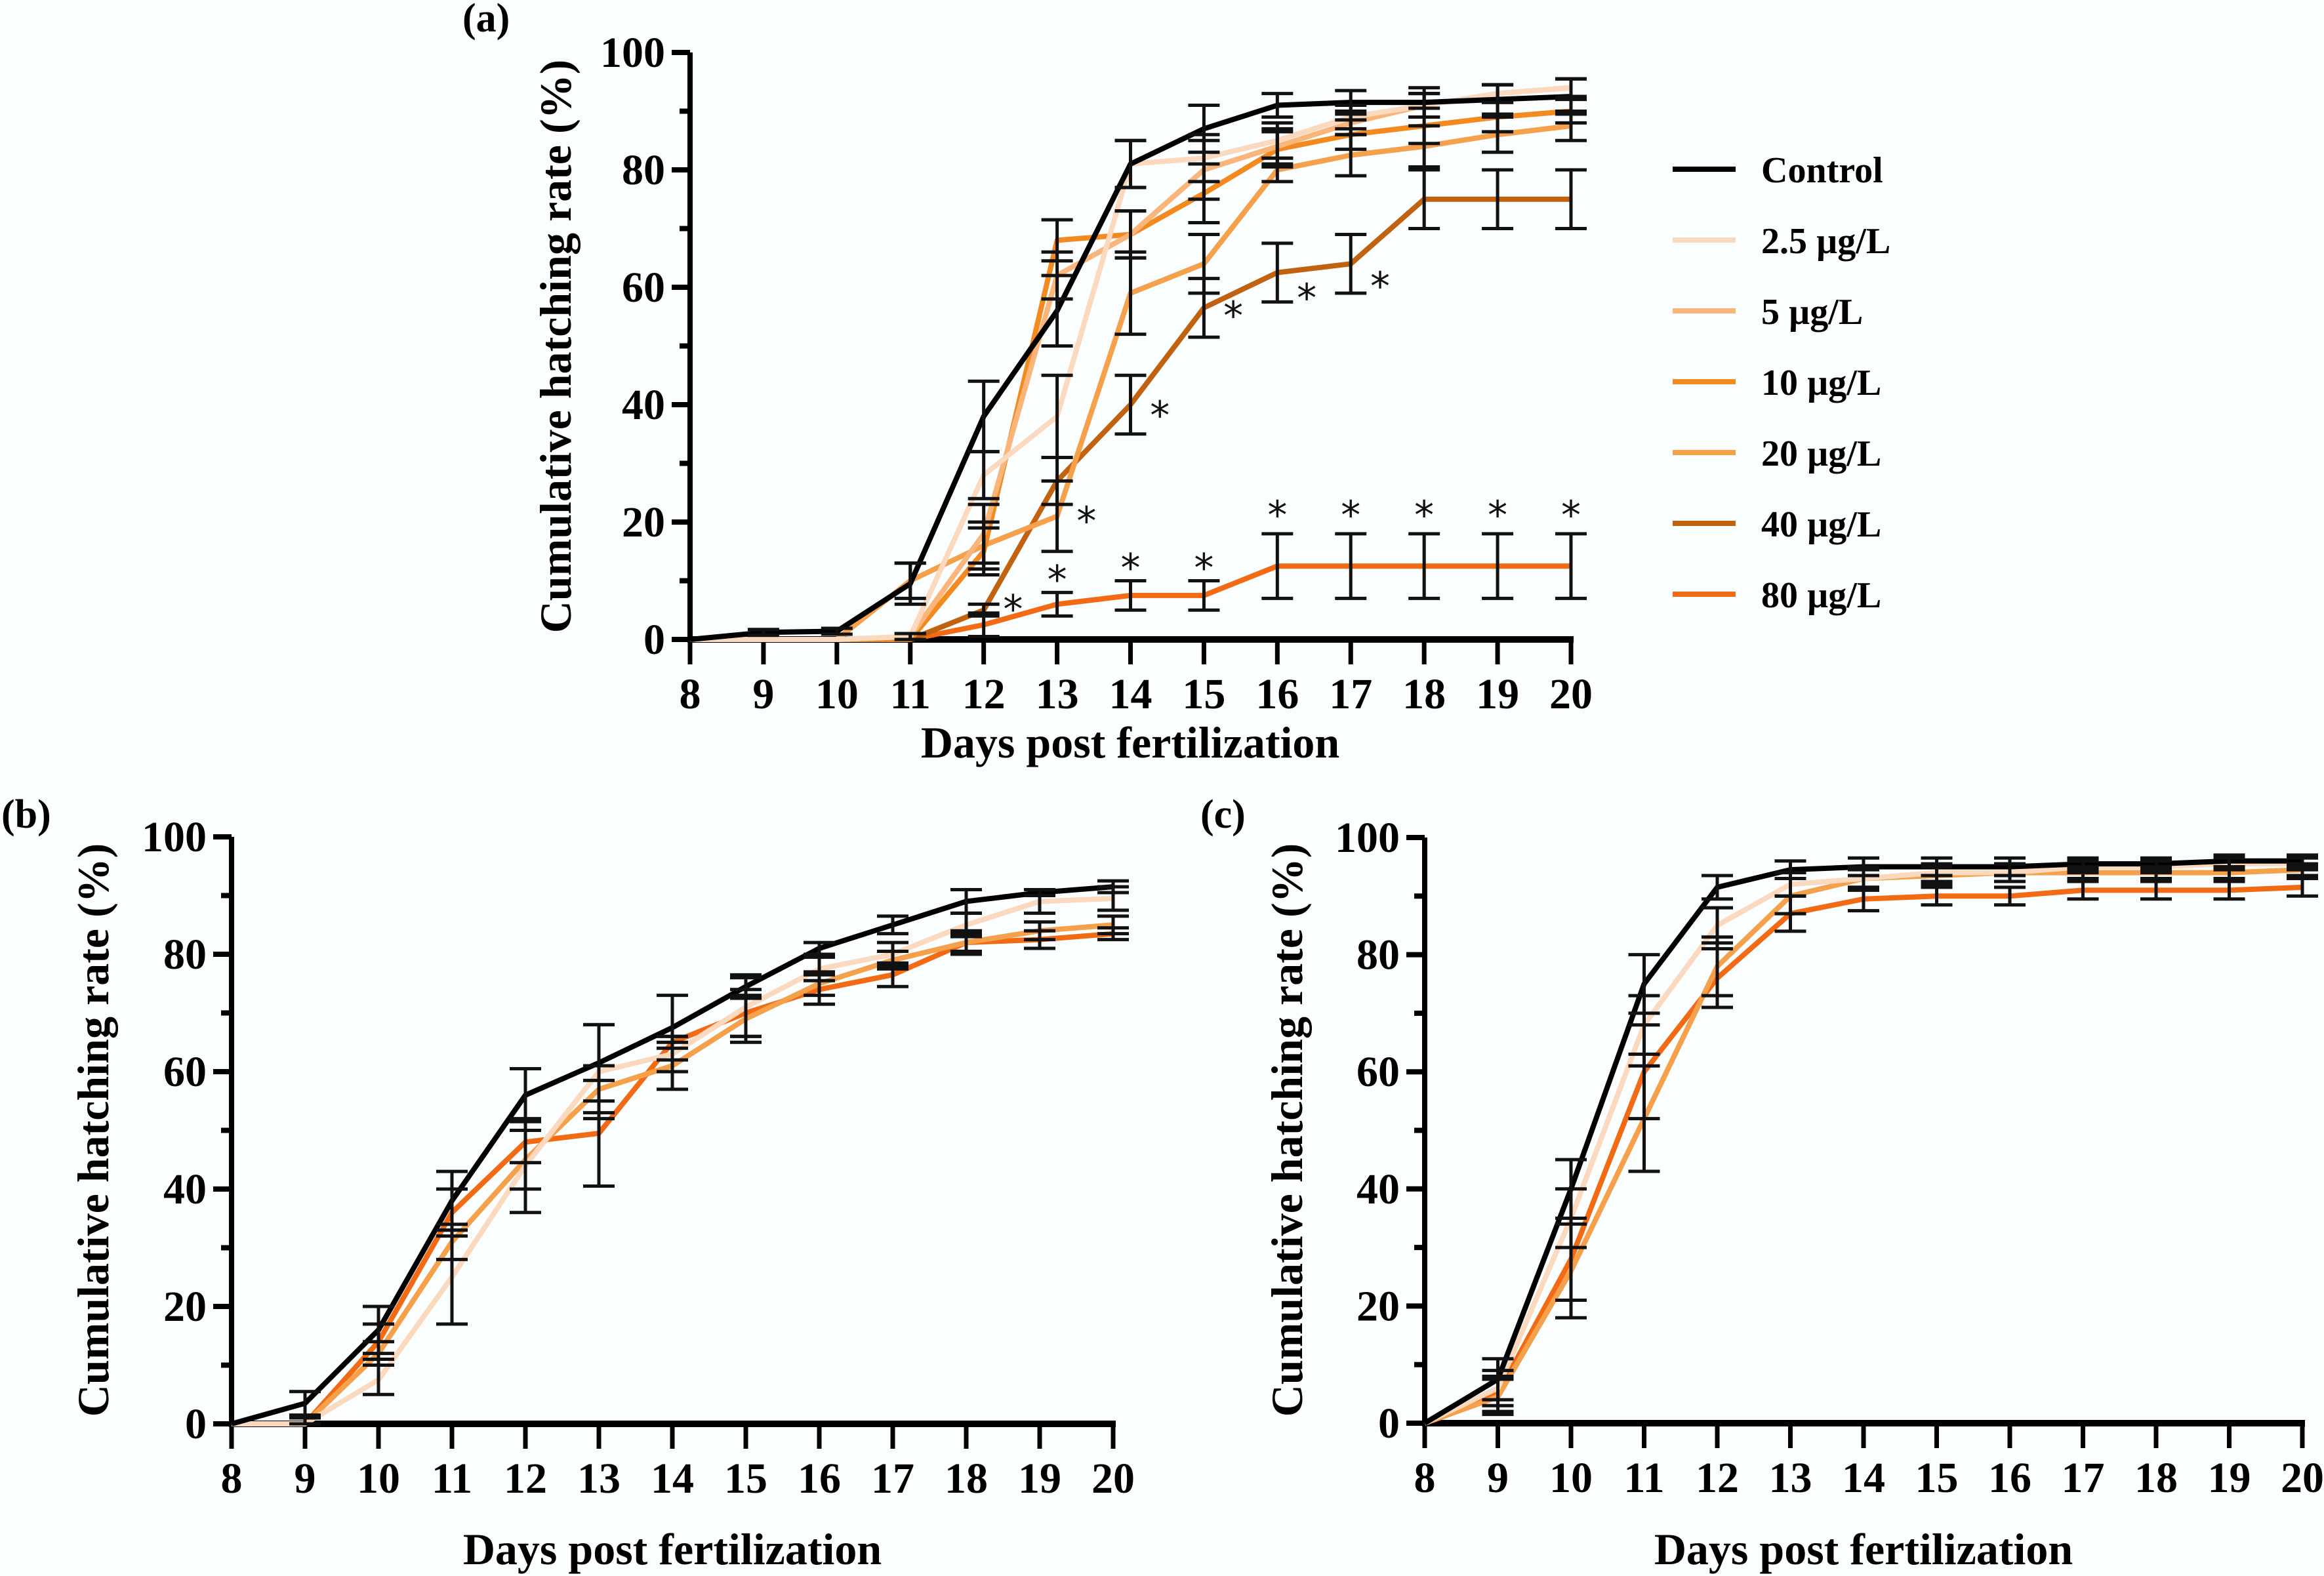 This screenshot has width=2324, height=1576. Describe the element at coordinates (26, 814) in the screenshot. I see `panel-b-label: (b)` at that location.